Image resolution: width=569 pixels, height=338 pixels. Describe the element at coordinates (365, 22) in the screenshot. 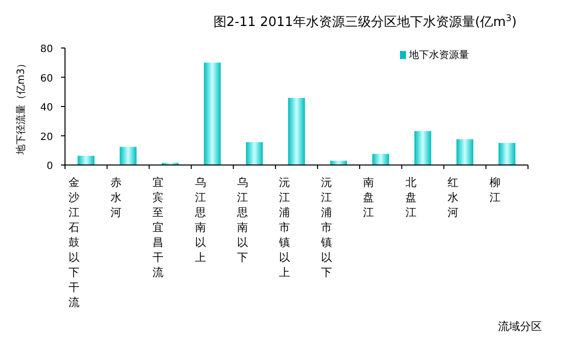

I see `chart-title: 图2-11 2011年水资源三级分区地下水资源量(亿m$^{3}$)` at that location.